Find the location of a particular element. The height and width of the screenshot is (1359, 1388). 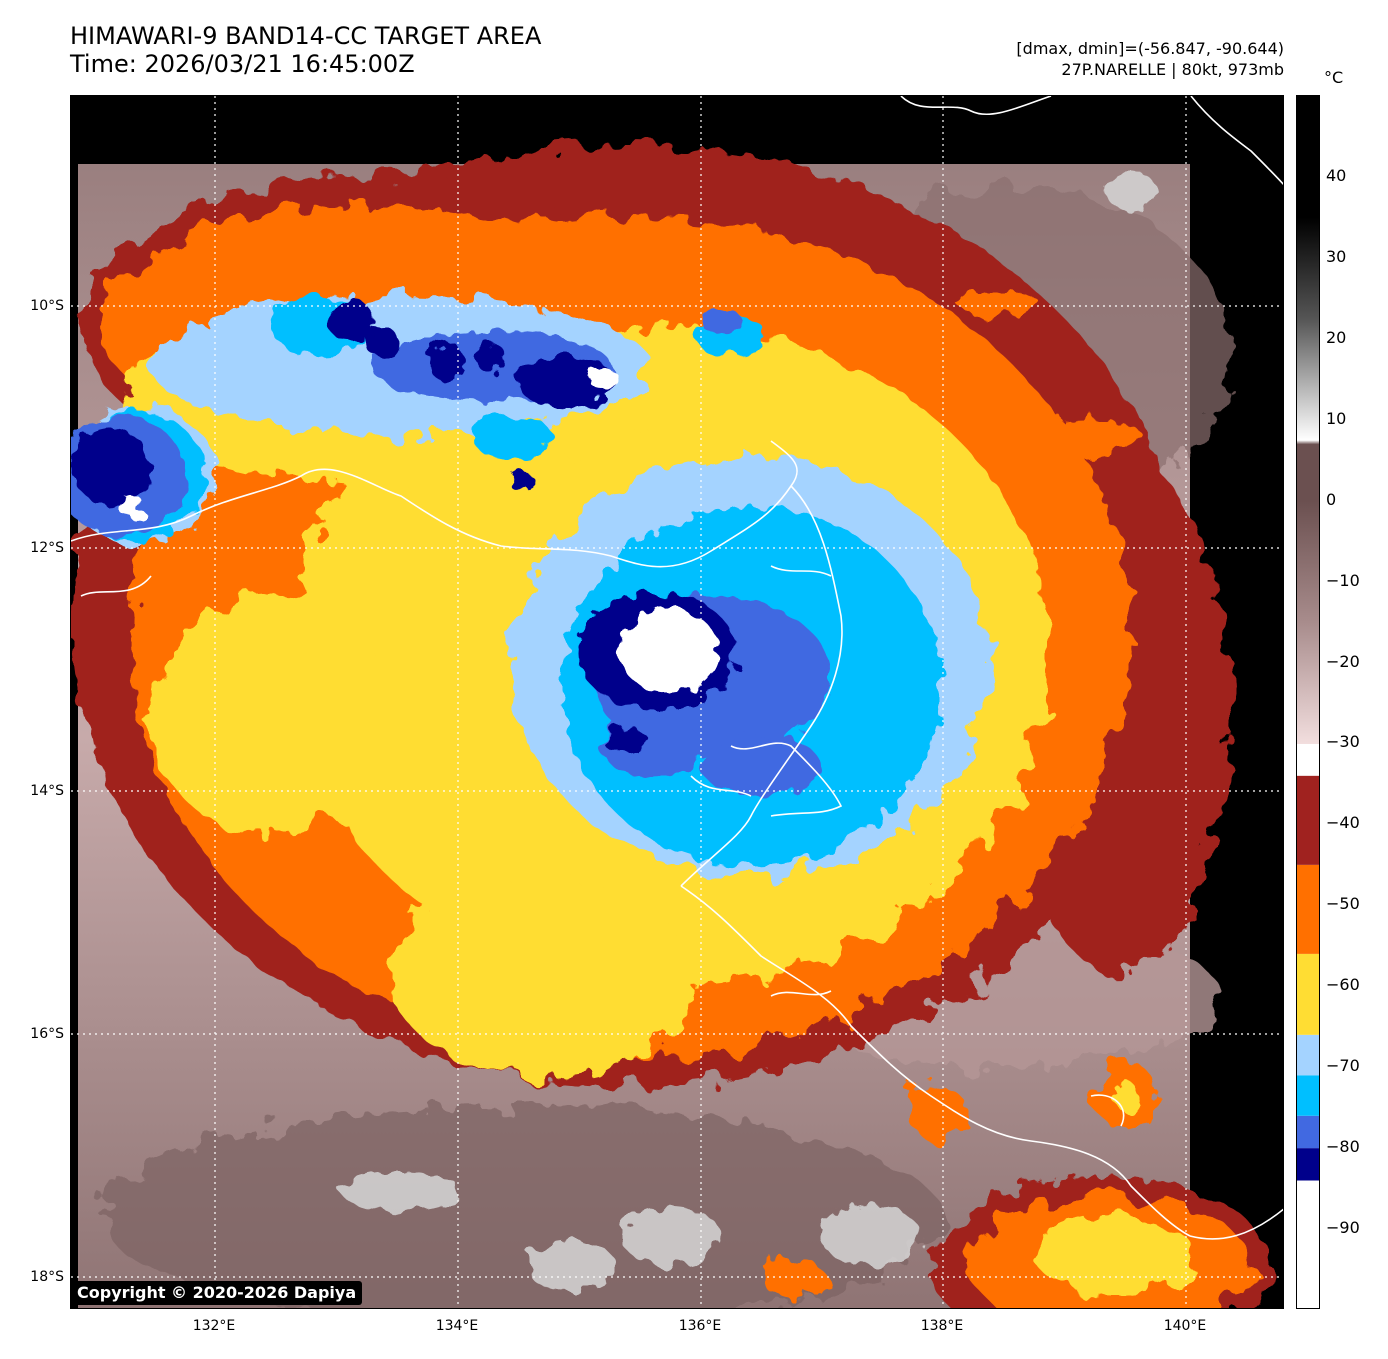

lat-tick-16s: 16°S is located at coordinates (47, 1034).